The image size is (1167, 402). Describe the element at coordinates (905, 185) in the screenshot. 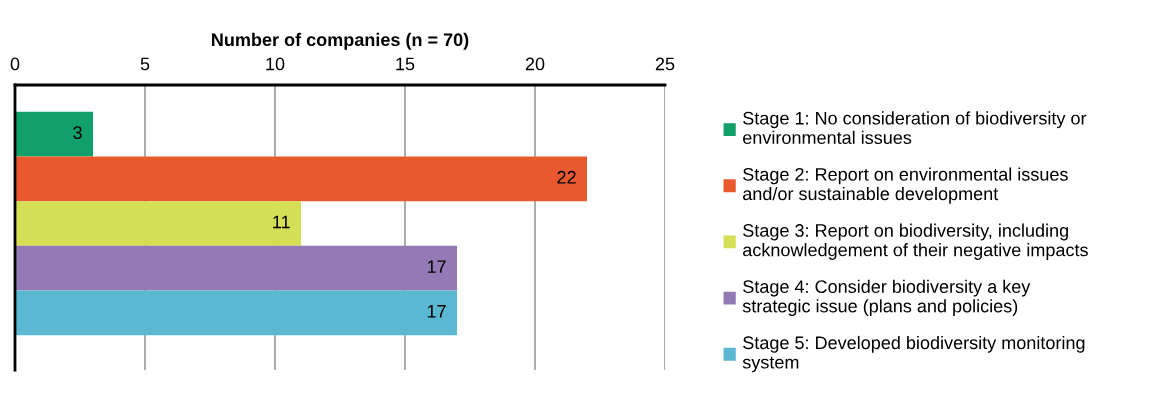

I see `legend-label: Stage 2: Report on environmental issues and/or sustainable development` at that location.